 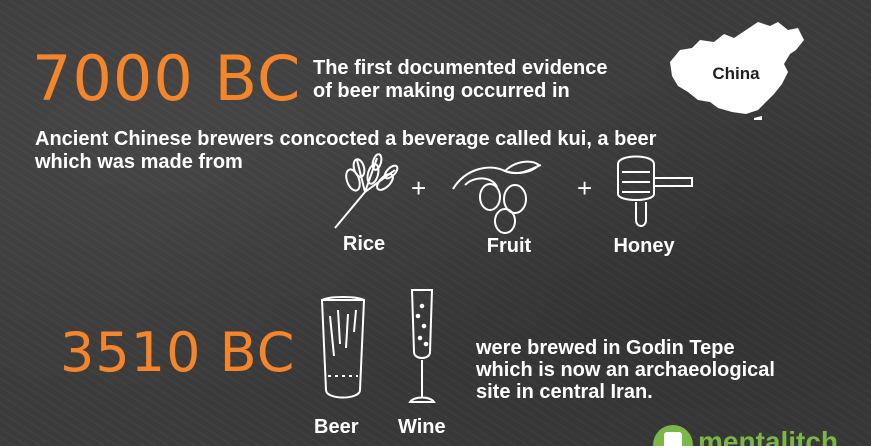 I want to click on china-map: China, so click(x=737, y=70).